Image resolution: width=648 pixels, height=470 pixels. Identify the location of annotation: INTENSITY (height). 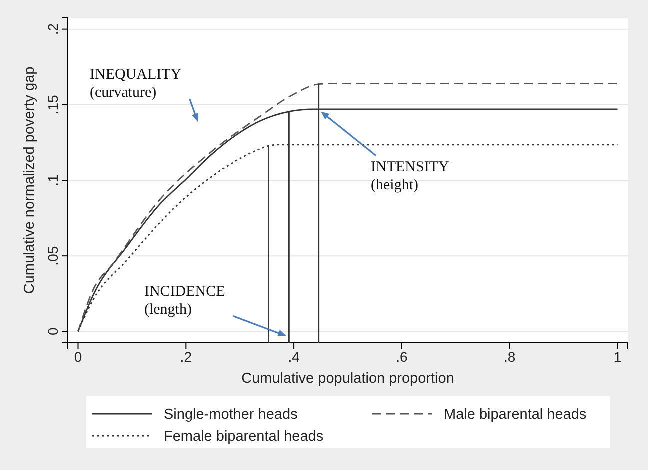
(410, 177).